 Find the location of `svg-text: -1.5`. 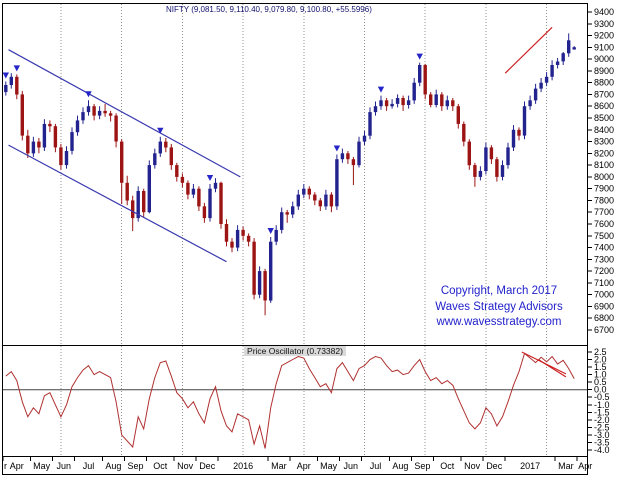

svg-text: -1.5 is located at coordinates (602, 412).